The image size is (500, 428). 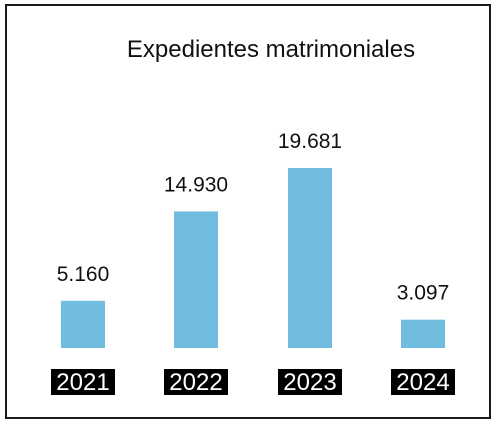 What do you see at coordinates (423, 333) in the screenshot?
I see `bar-2024` at bounding box center [423, 333].